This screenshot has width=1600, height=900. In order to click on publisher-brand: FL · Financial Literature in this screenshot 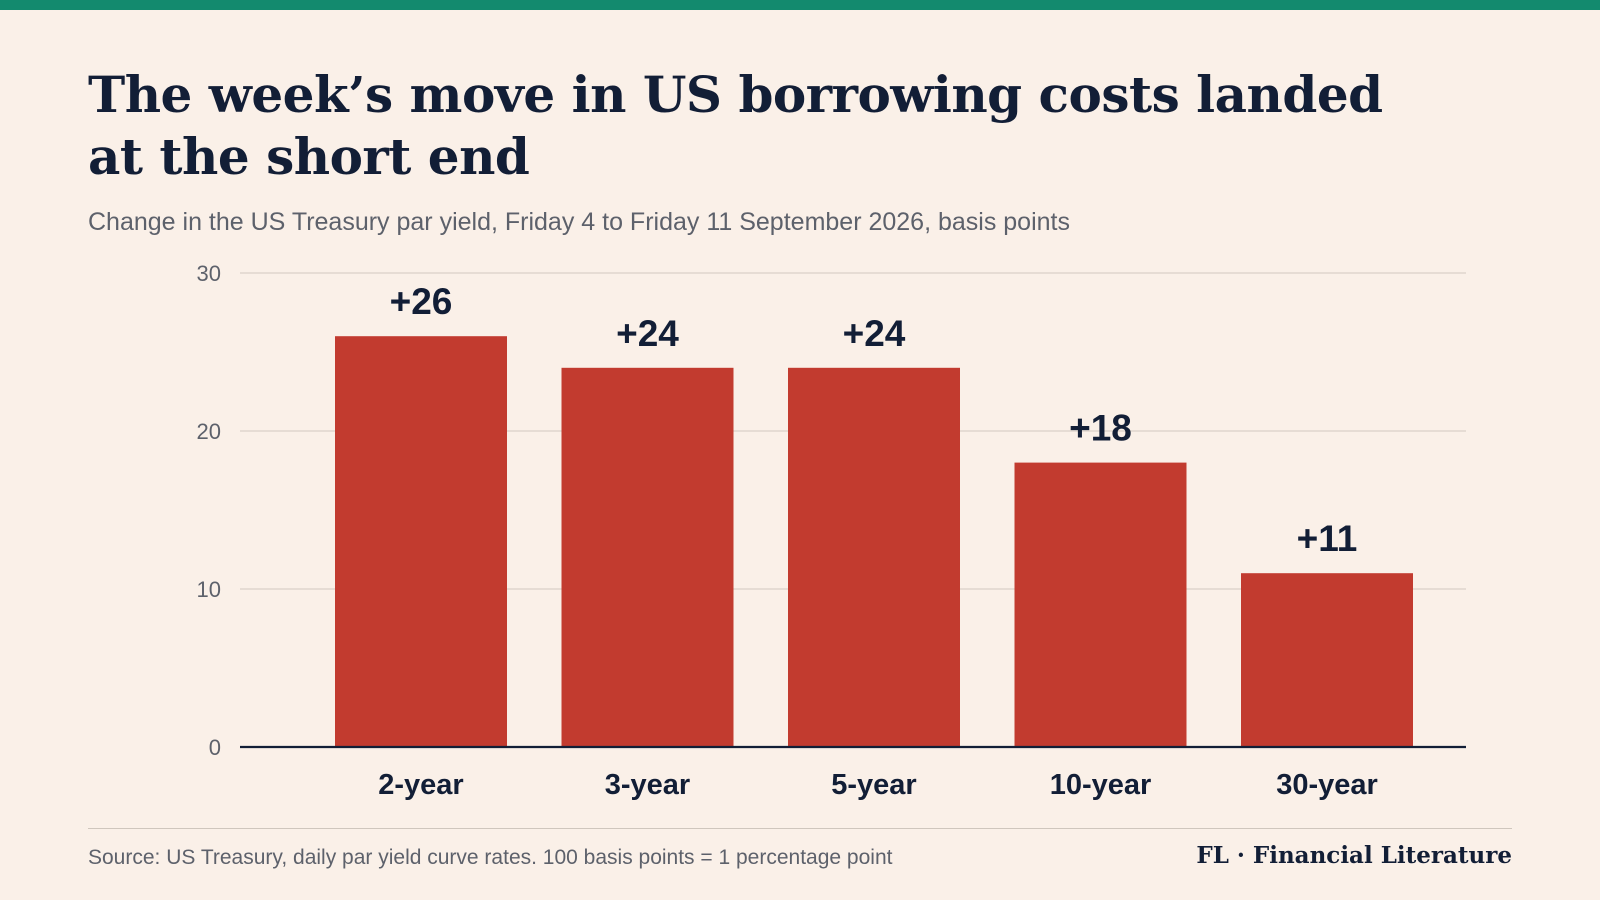, I will do `click(1354, 855)`.